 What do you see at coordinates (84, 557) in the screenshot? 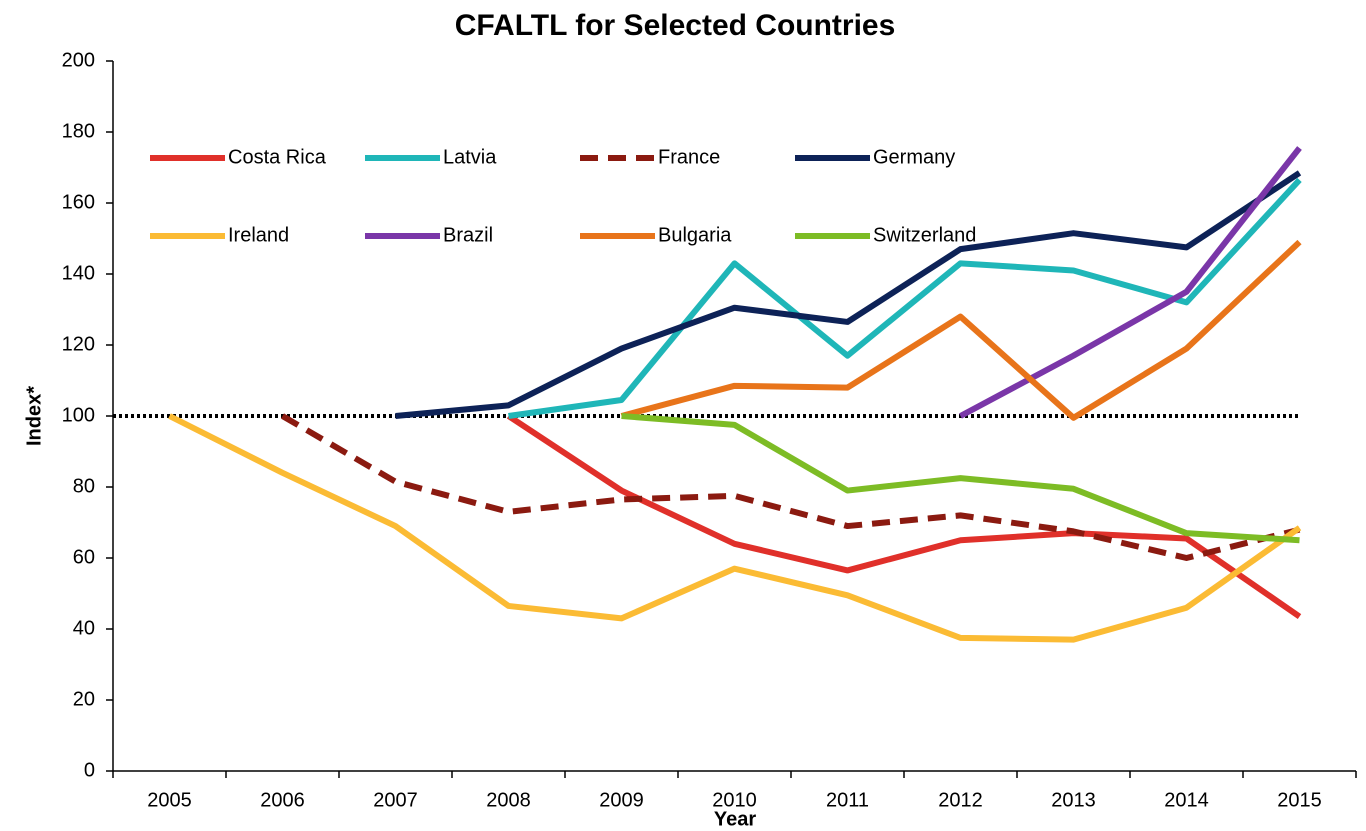
I see `y-tick-label: 60` at bounding box center [84, 557].